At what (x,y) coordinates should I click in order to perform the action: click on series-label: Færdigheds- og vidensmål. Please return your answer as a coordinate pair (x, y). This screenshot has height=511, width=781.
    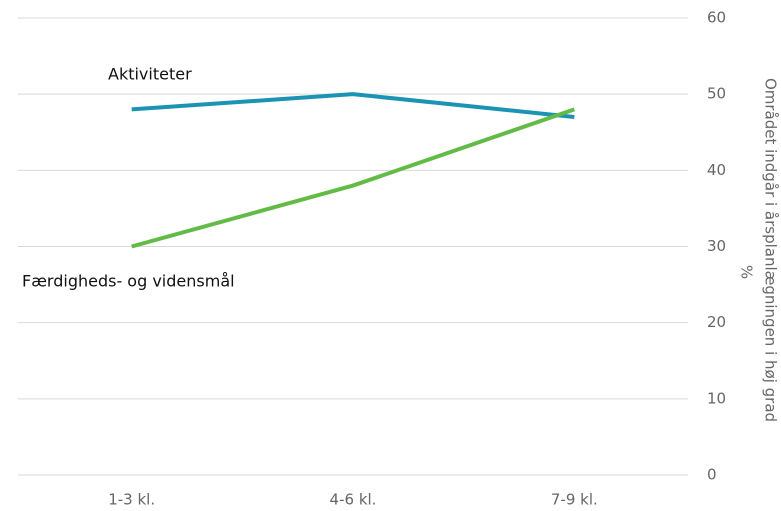
    Looking at the image, I should click on (128, 281).